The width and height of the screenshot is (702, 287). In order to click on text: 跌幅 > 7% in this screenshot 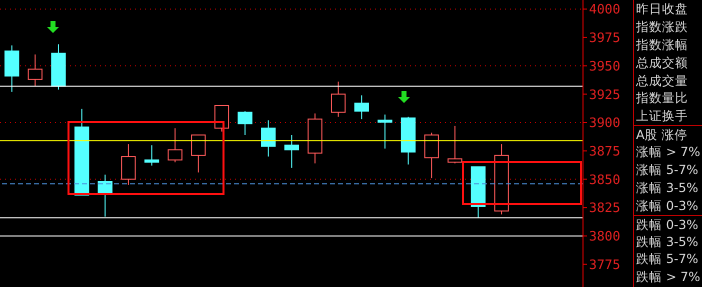, I will do `click(668, 277)`.